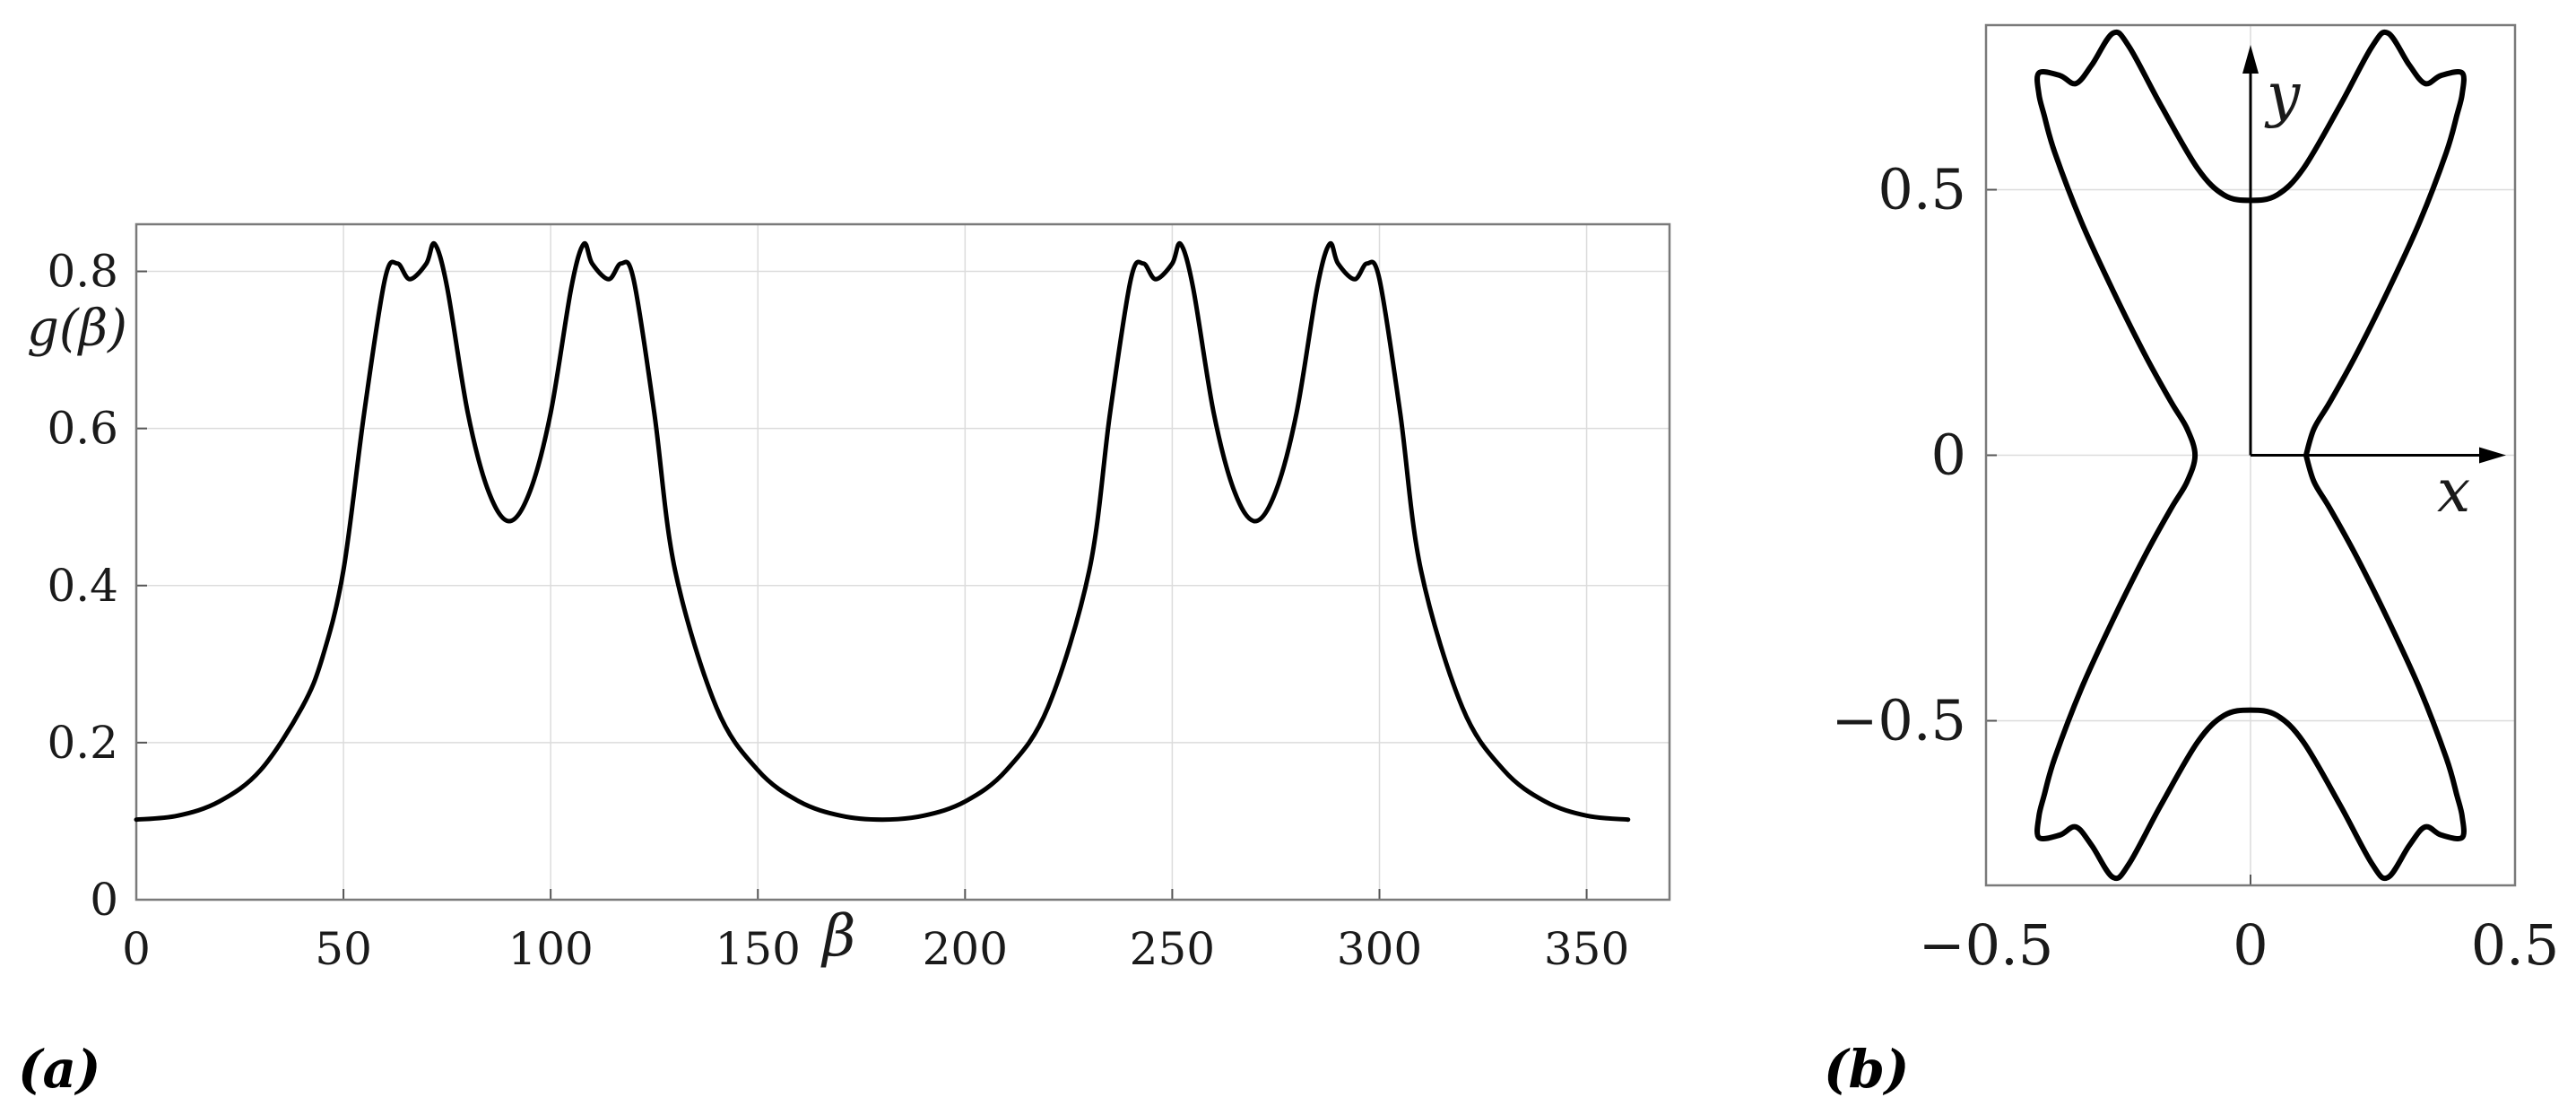 This screenshot has width=2576, height=1115. I want to click on x-tick-label: 150, so click(758, 949).